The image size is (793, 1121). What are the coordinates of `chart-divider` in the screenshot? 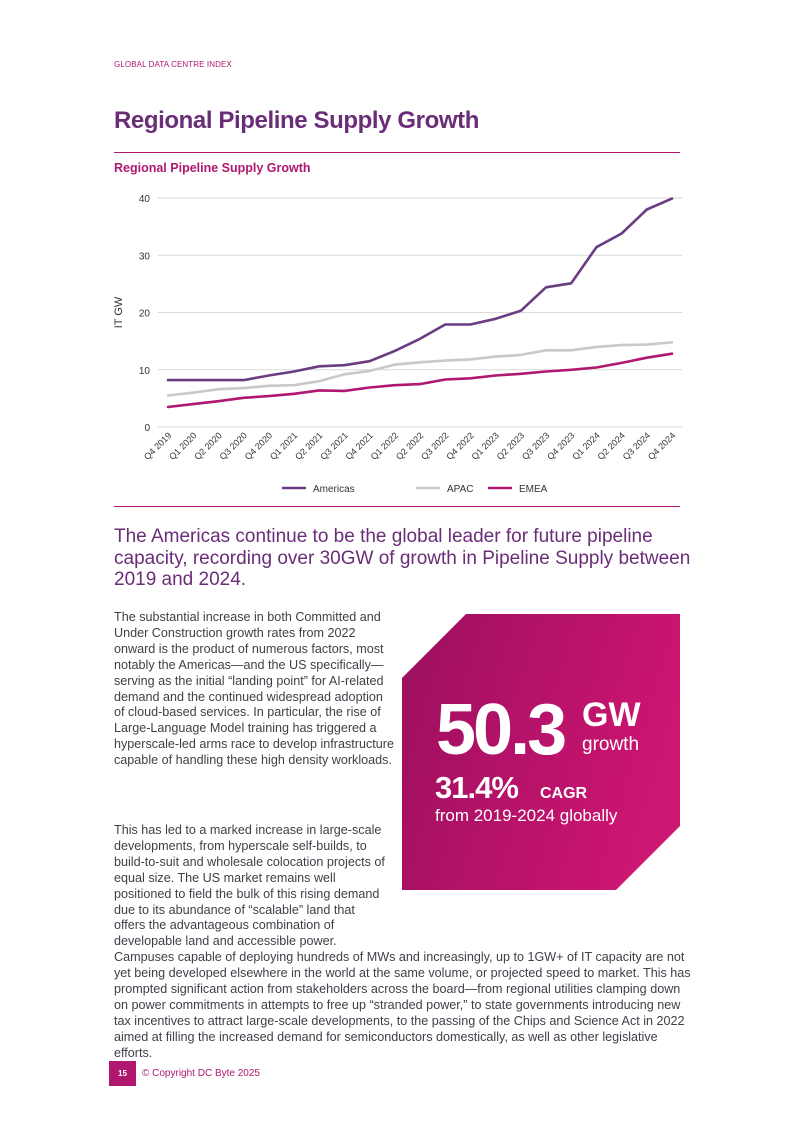 It's located at (397, 506).